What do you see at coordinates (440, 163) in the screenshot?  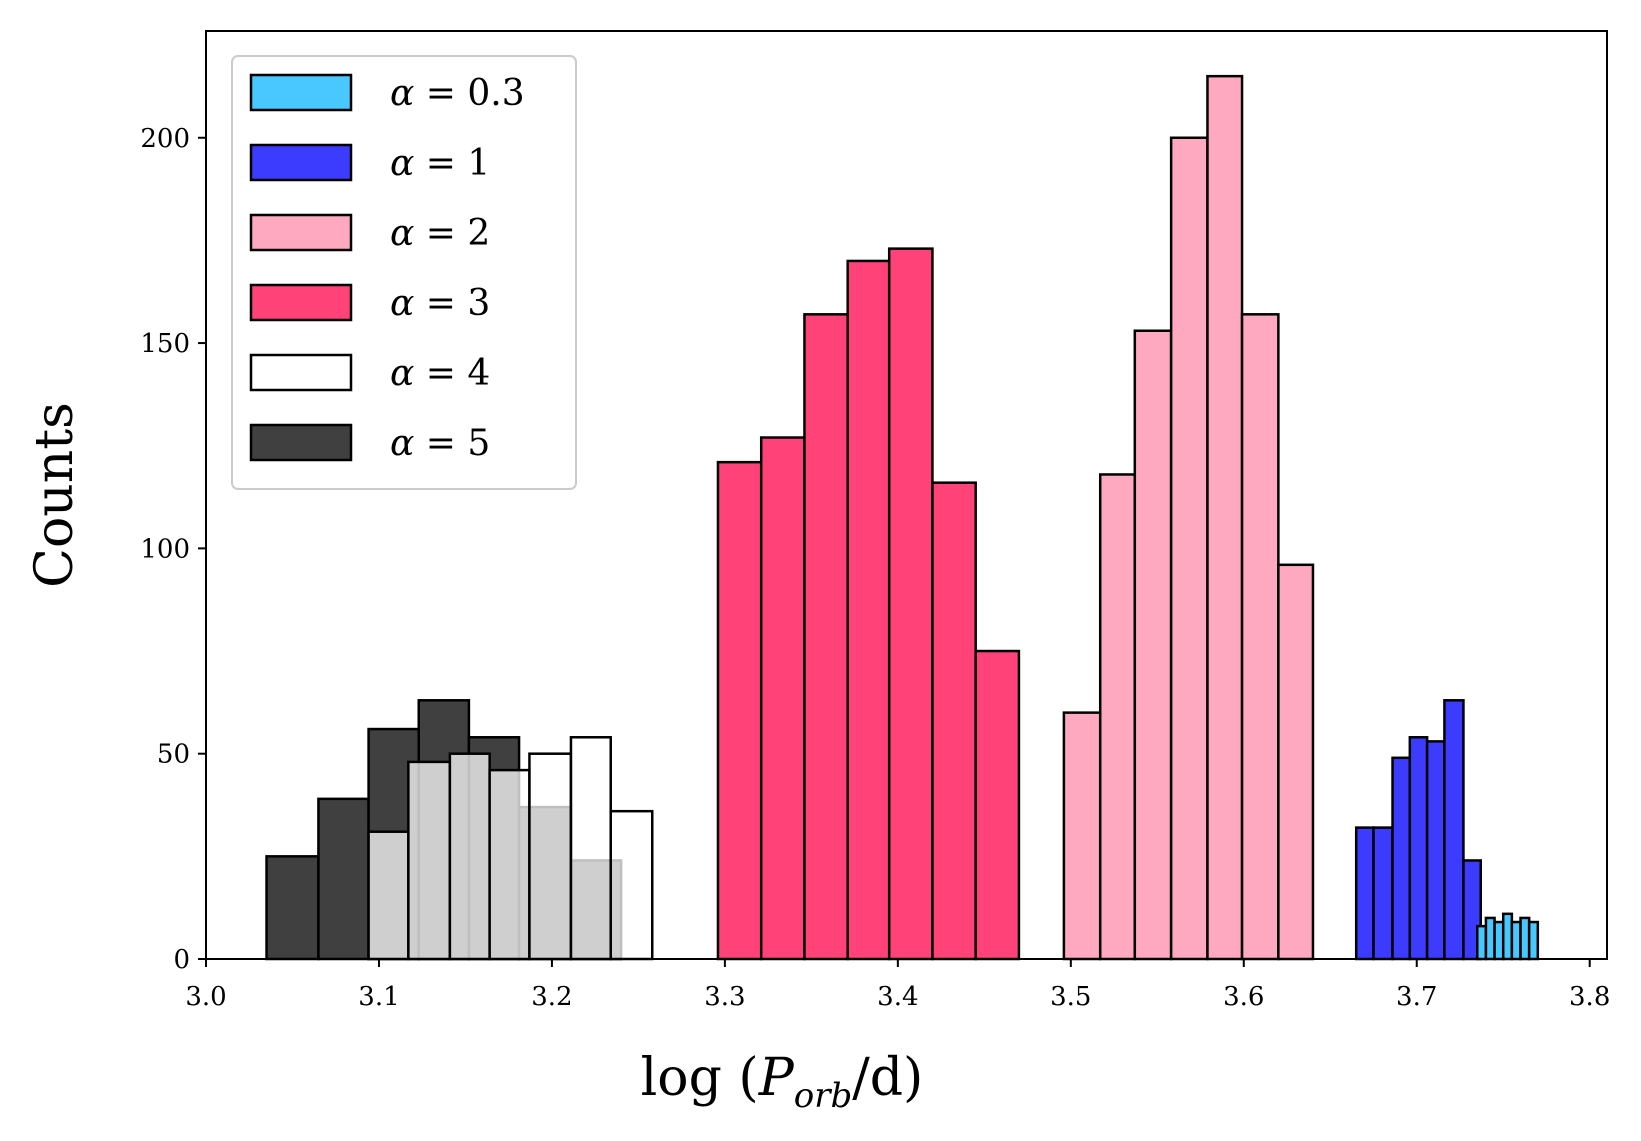 I see `legend-label: α = 1` at bounding box center [440, 163].